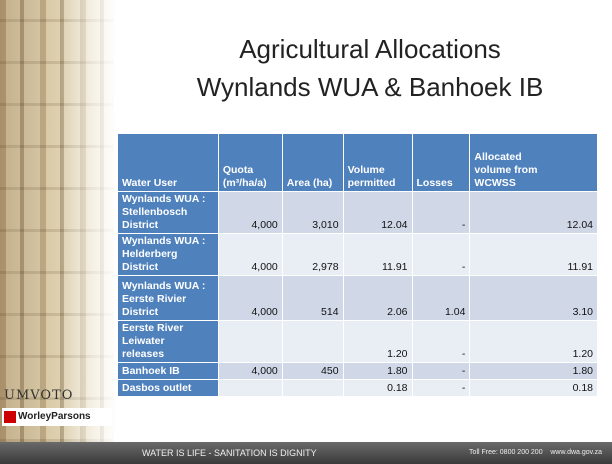 The width and height of the screenshot is (612, 464). What do you see at coordinates (151, 371) in the screenshot?
I see `cell-line: Banhoek IB` at bounding box center [151, 371].